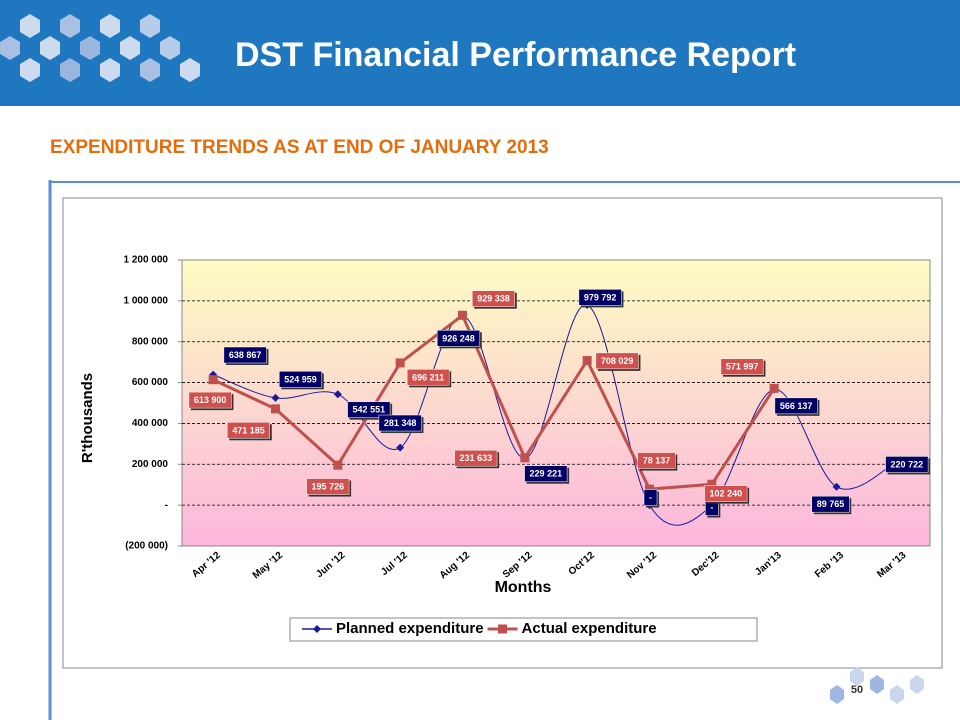  I want to click on data-label: 195 726, so click(328, 487).